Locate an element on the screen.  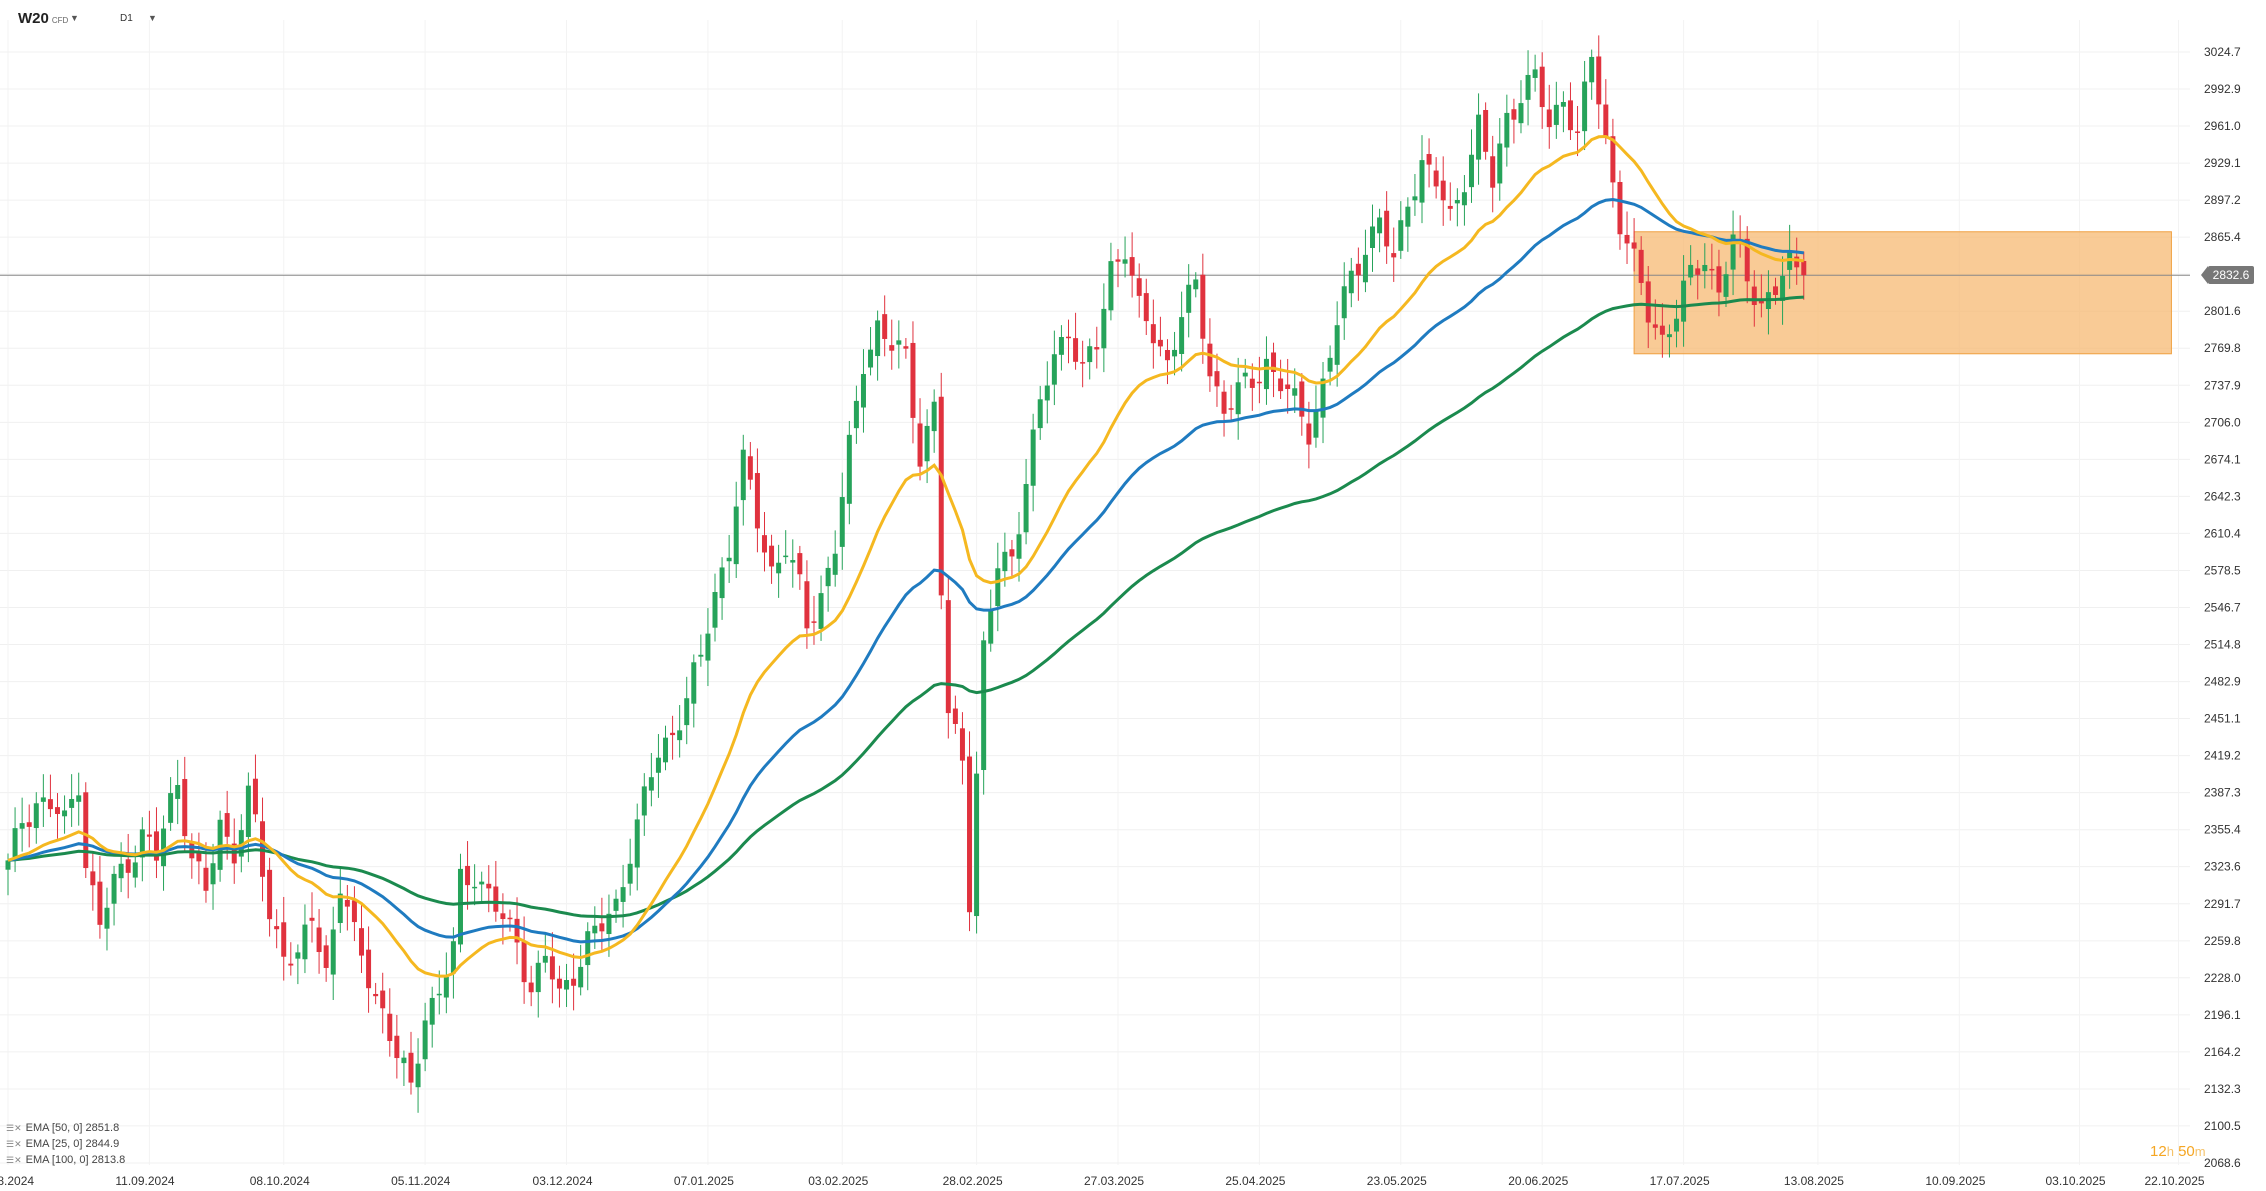
support-resistance-zone is located at coordinates (1902, 293).